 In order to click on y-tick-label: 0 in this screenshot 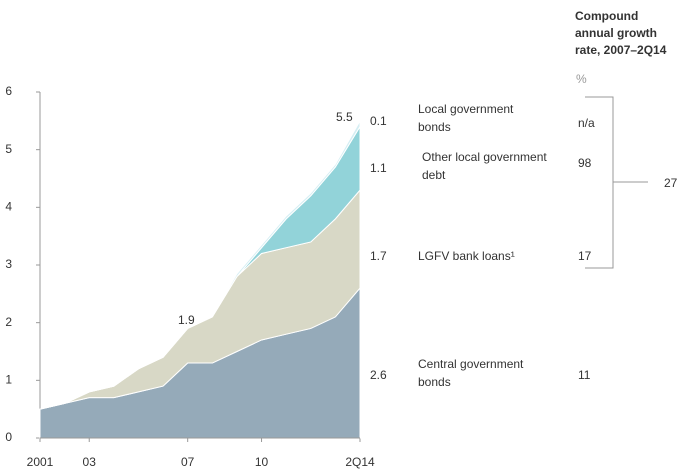, I will do `click(8, 437)`.